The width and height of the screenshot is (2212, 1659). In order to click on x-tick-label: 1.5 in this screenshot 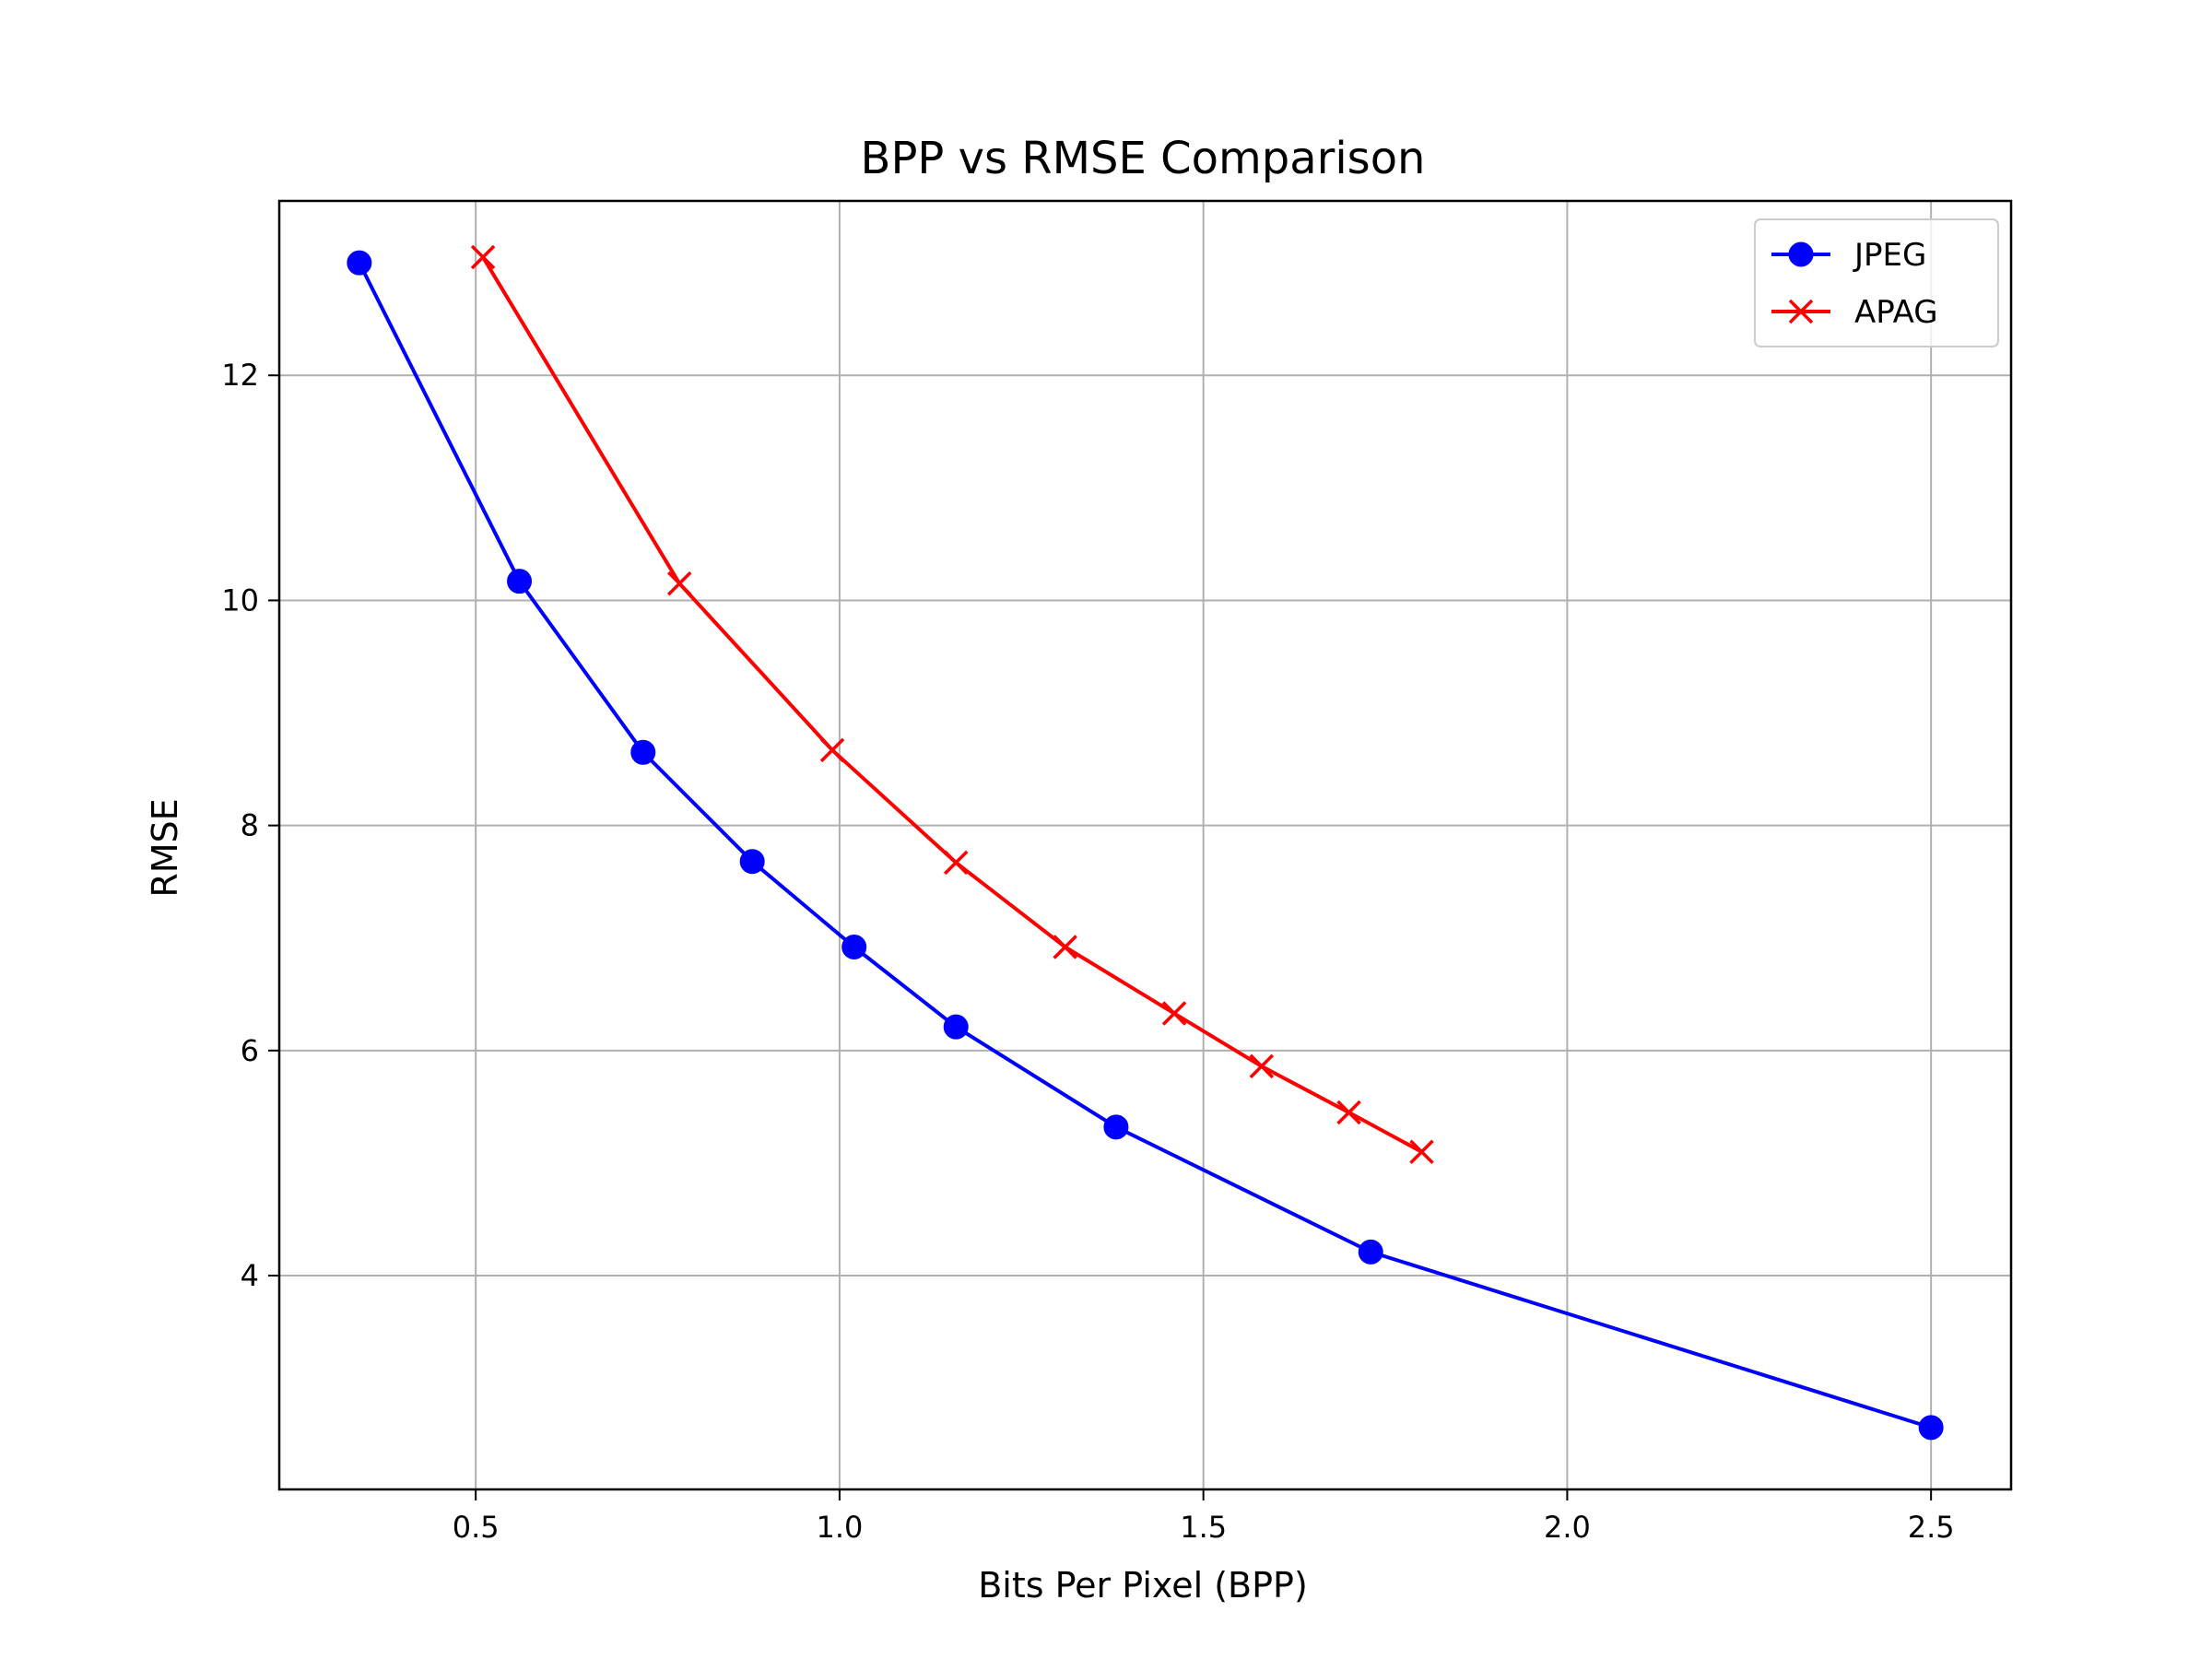, I will do `click(1203, 1527)`.